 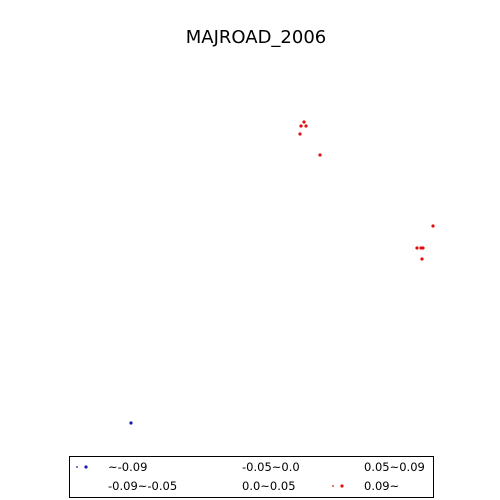 I want to click on legend-label: ~-0.09, so click(x=127, y=467).